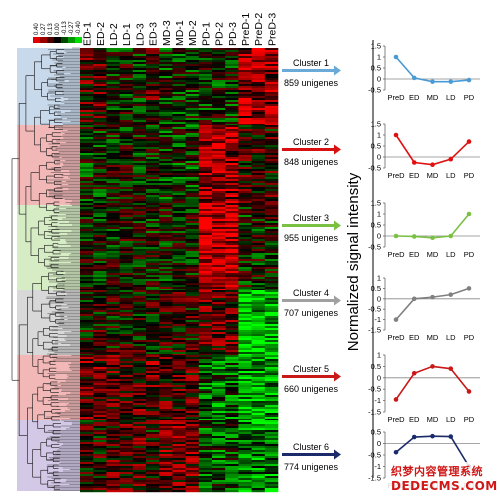 Image resolution: width=500 pixels, height=499 pixels. What do you see at coordinates (64, 40) in the screenshot?
I see `scale-swatch` at bounding box center [64, 40].